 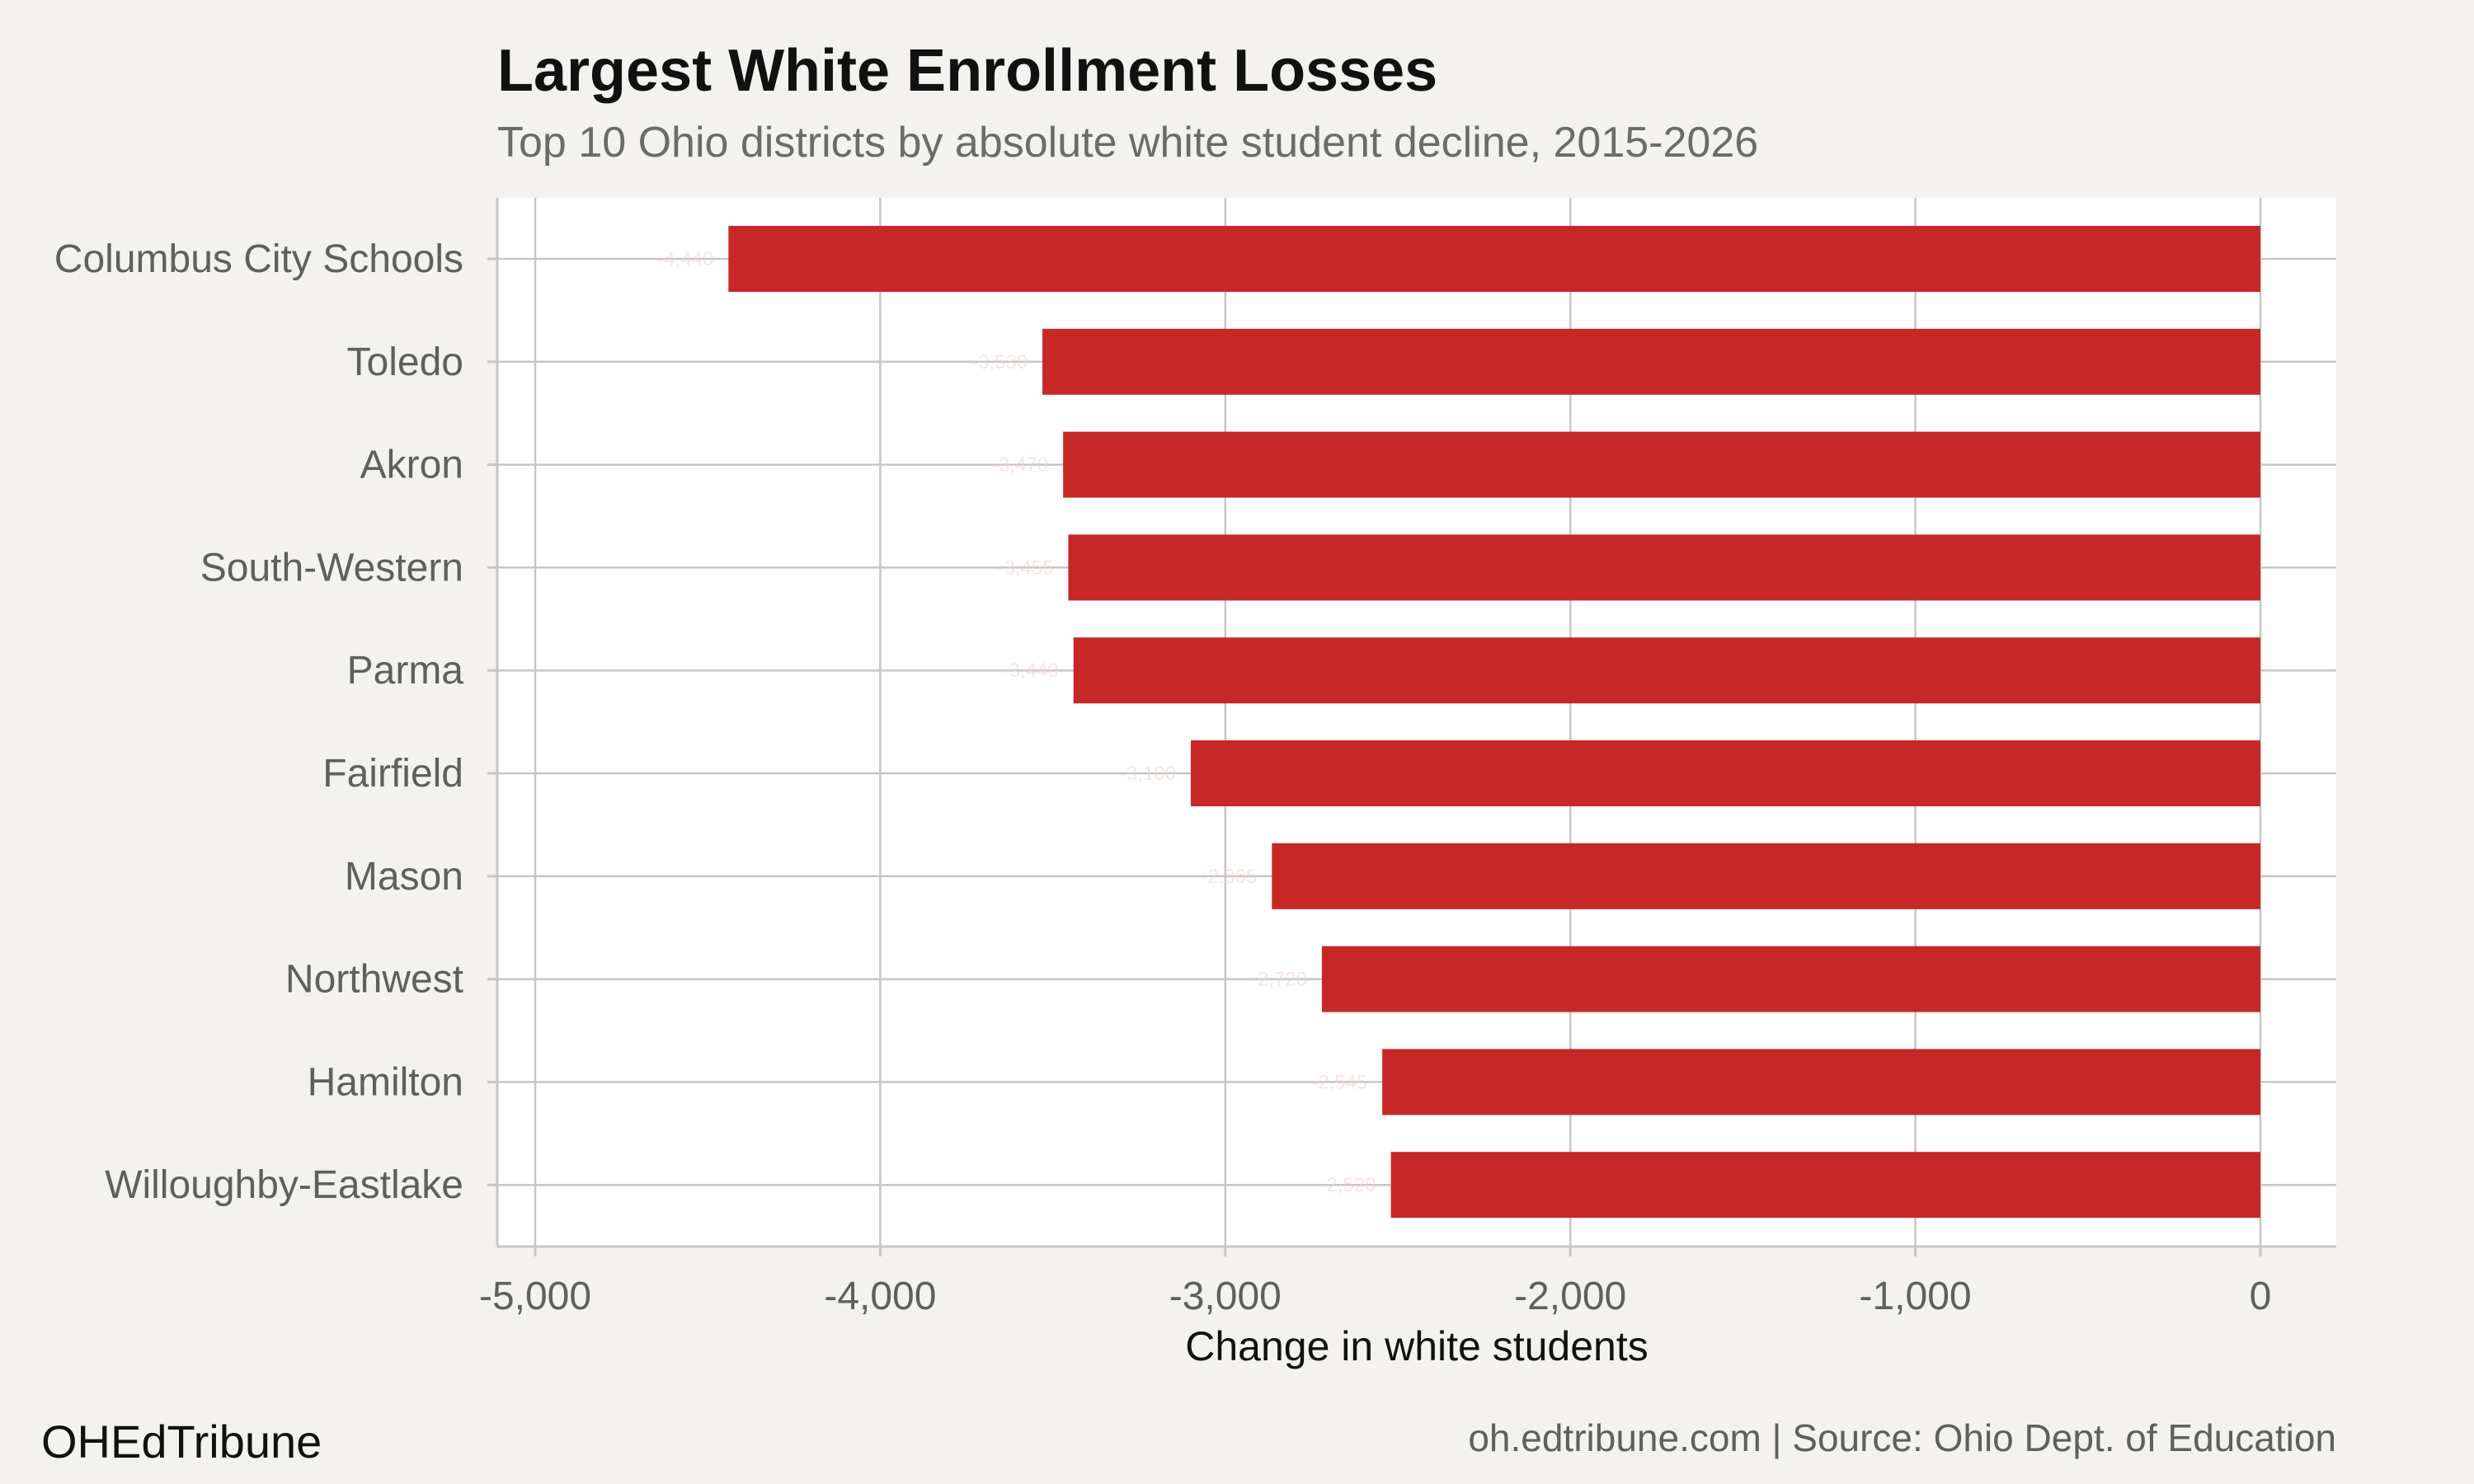 What do you see at coordinates (1020, 465) in the screenshot?
I see `bar-data-label: -3,470` at bounding box center [1020, 465].